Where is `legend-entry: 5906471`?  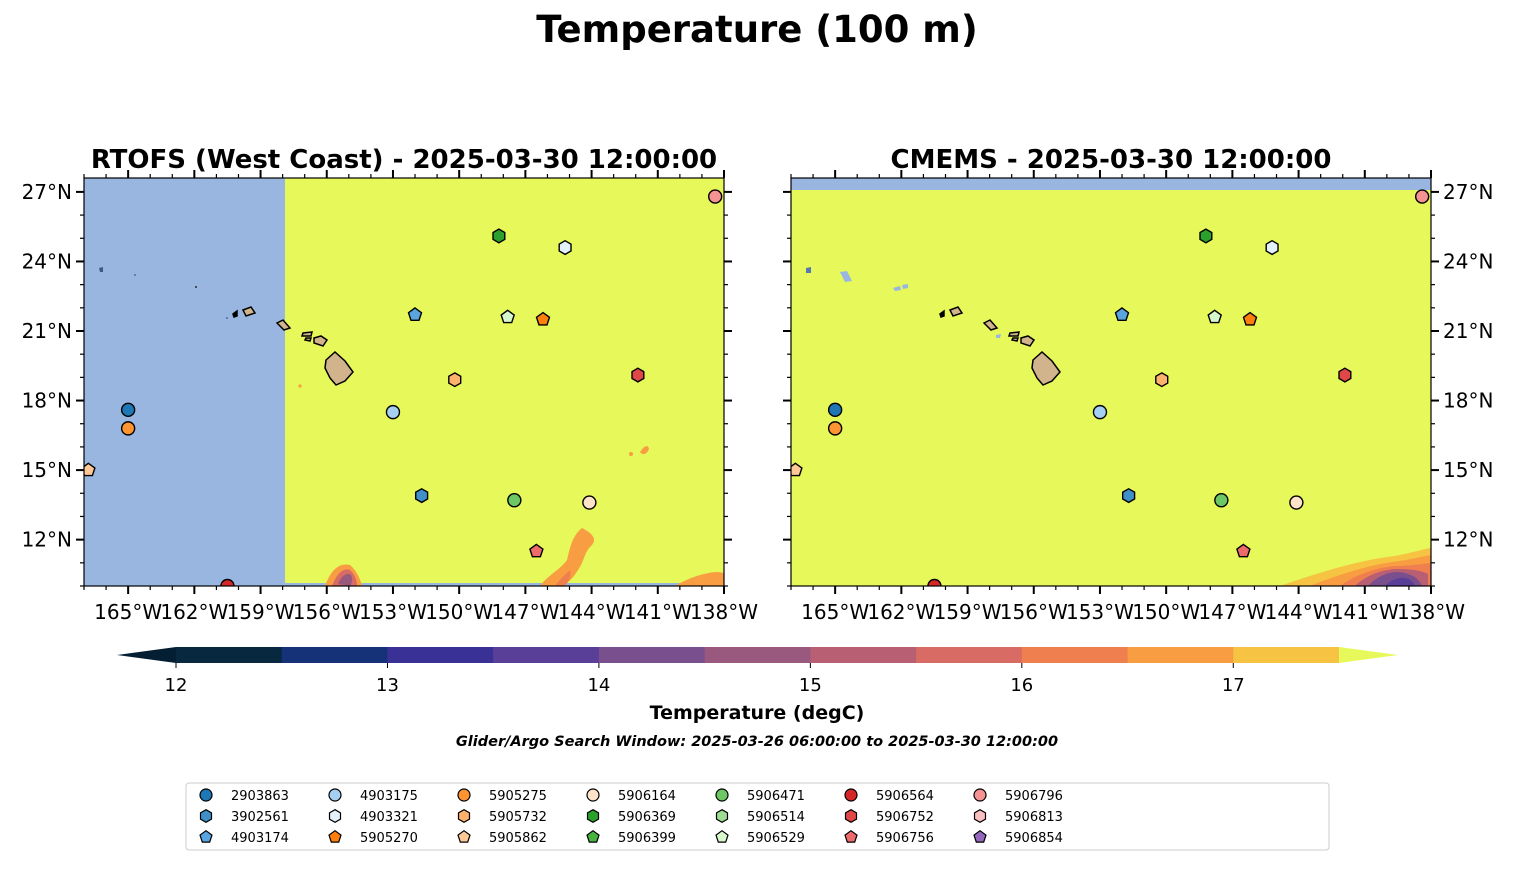
legend-entry: 5906471 is located at coordinates (760, 796).